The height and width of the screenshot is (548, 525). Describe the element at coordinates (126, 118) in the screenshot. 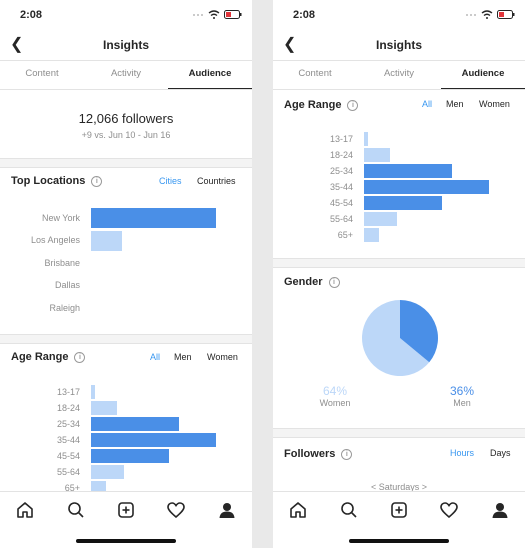

I see `followers-count: 12,066 followers` at that location.